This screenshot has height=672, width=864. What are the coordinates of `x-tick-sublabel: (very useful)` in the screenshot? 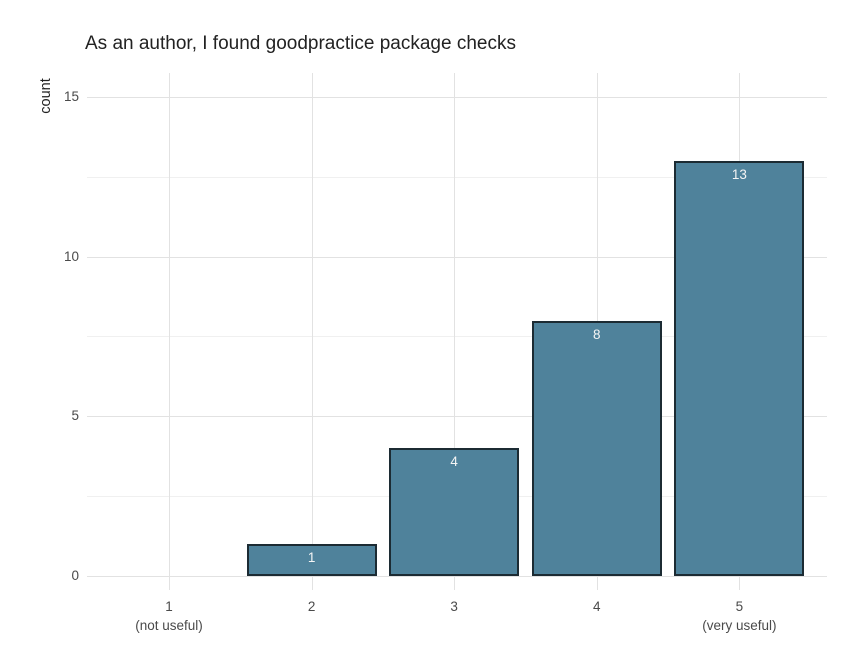 It's located at (739, 625).